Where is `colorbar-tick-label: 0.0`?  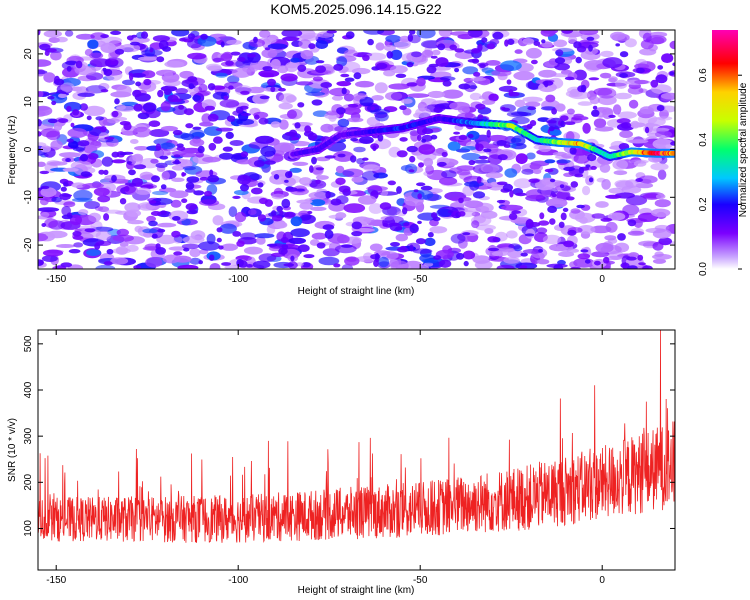 colorbar-tick-label: 0.0 is located at coordinates (703, 269).